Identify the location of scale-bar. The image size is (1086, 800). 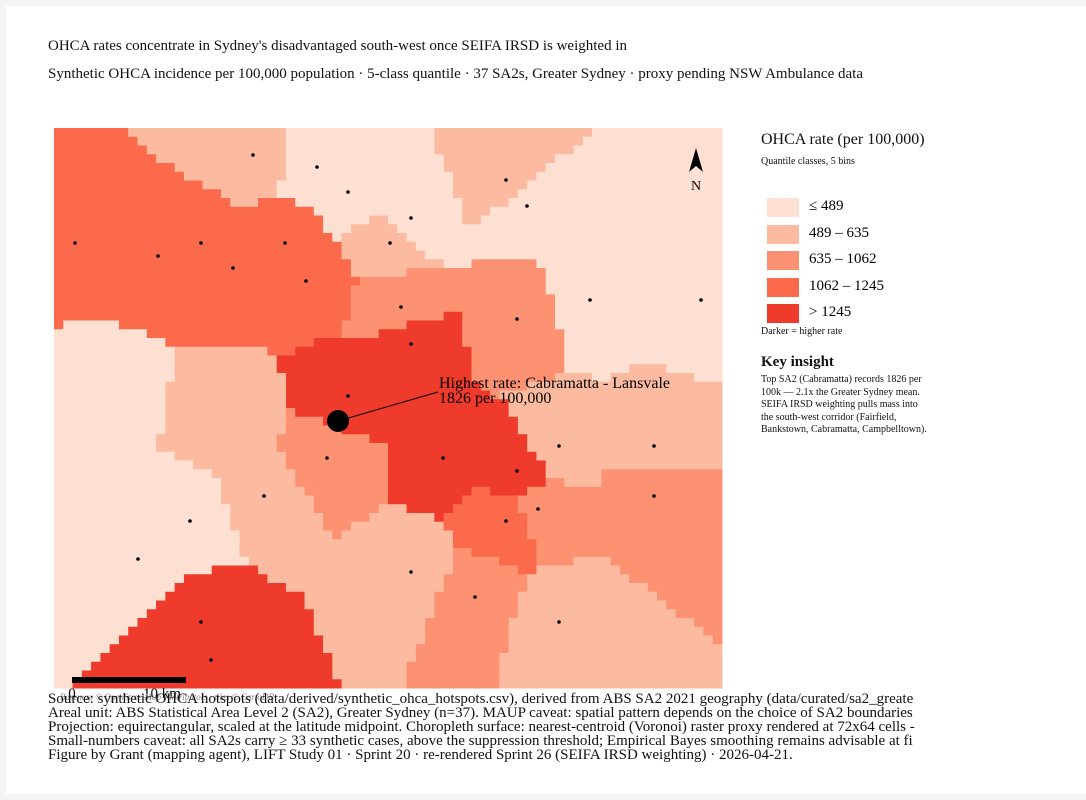
(129, 680).